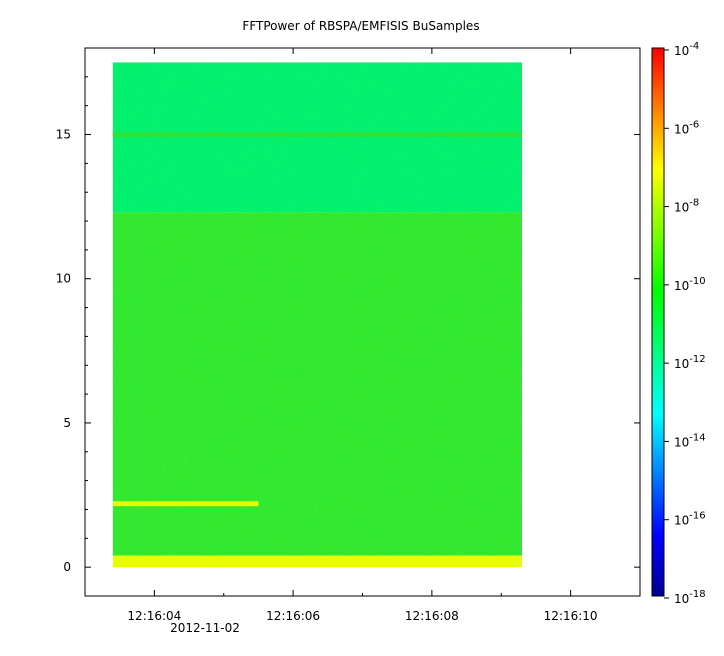 The image size is (724, 656). Describe the element at coordinates (697, 359) in the screenshot. I see `colorbar-tick-exp: -12` at that location.